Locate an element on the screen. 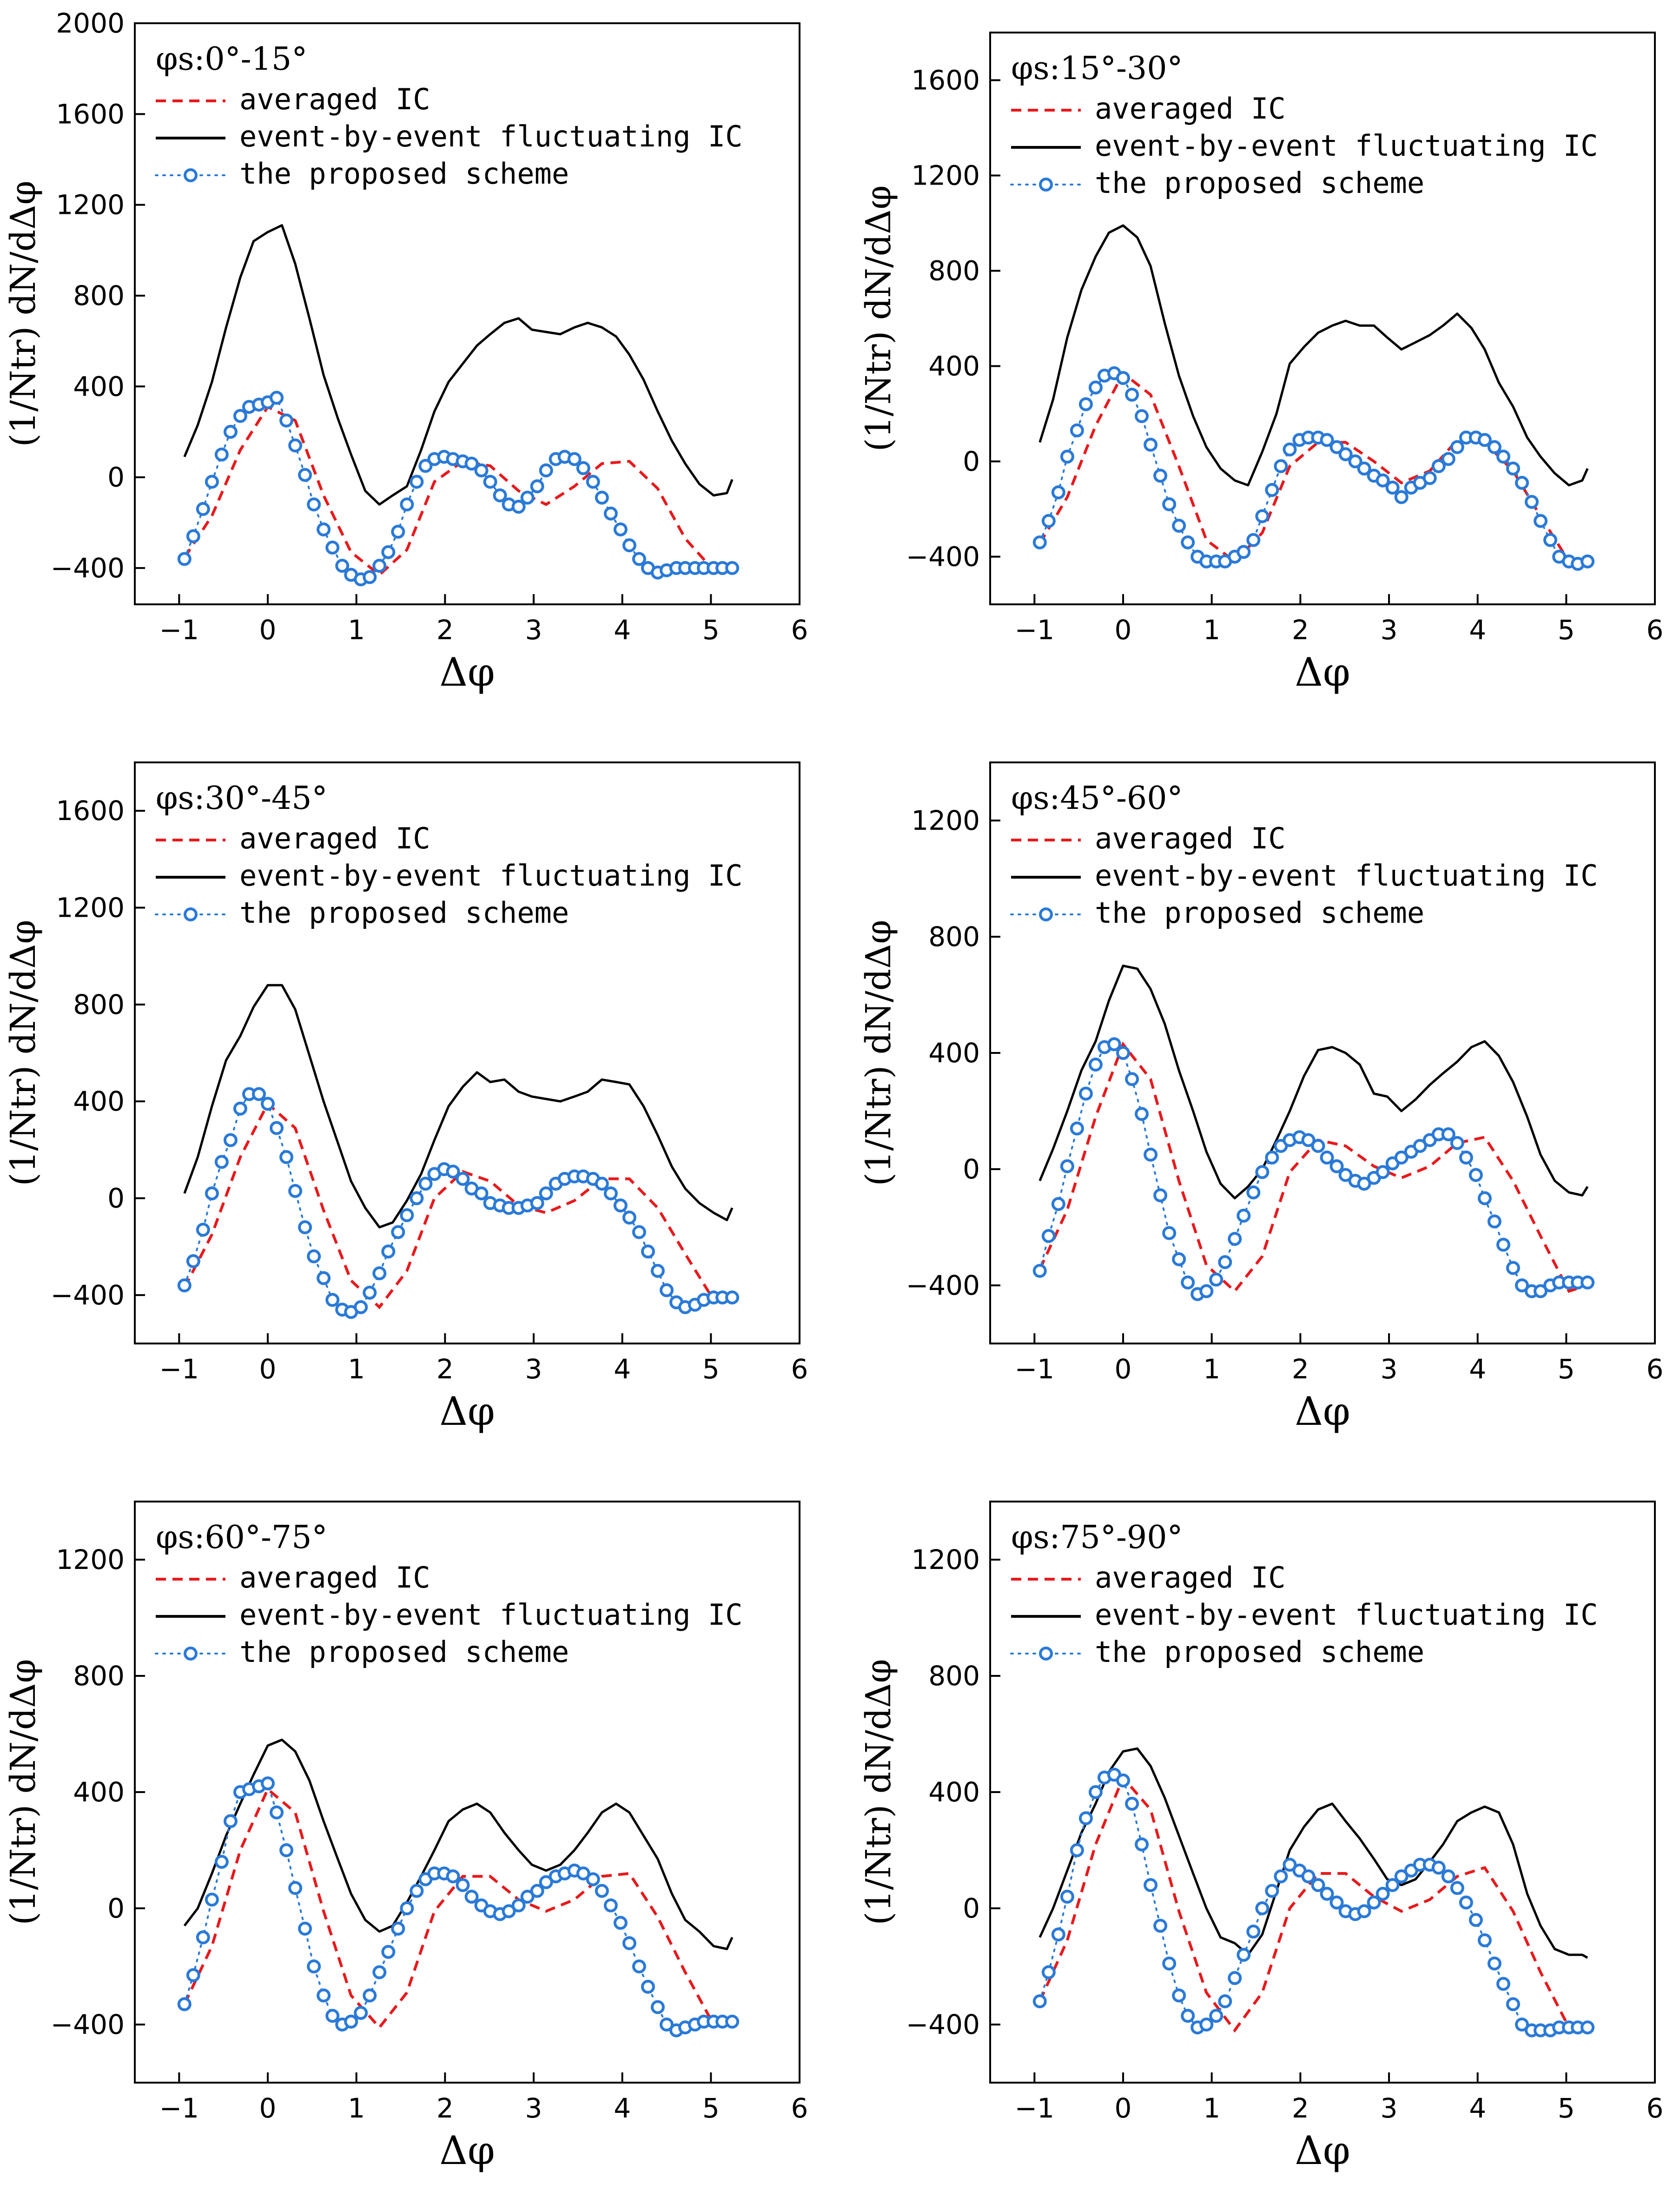  legend-marker-proposed is located at coordinates (1046, 1654).